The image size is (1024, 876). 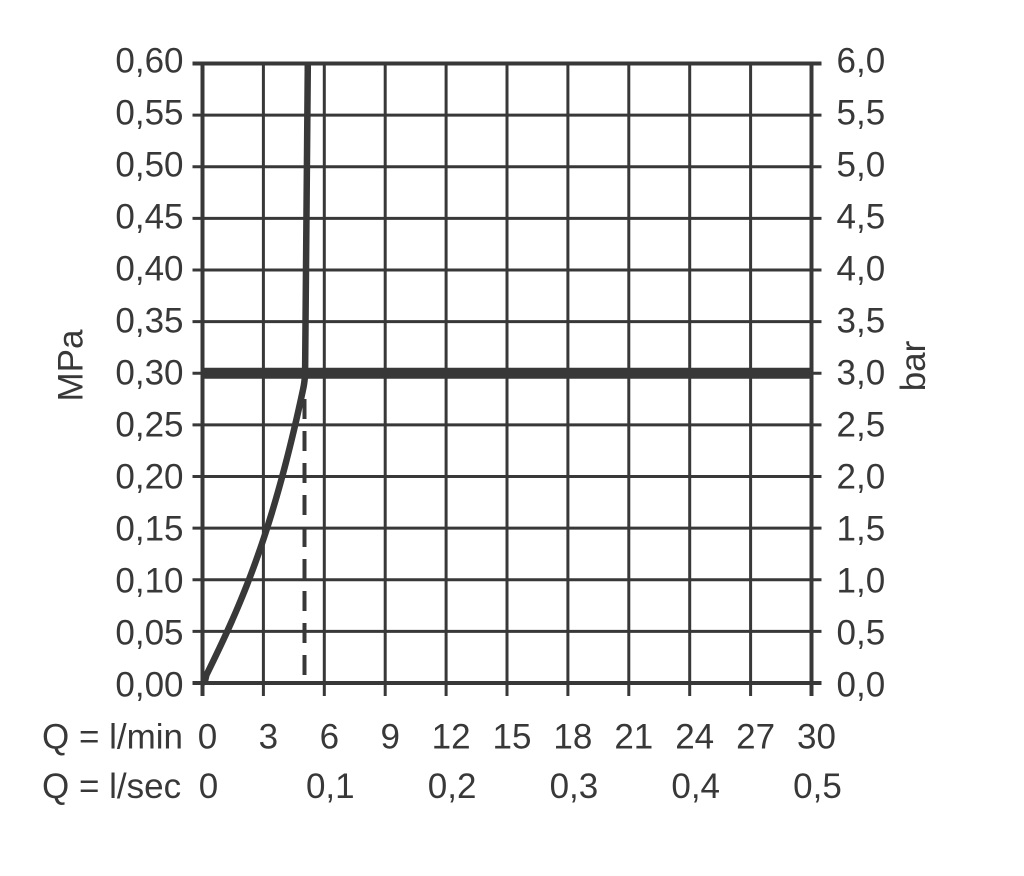 What do you see at coordinates (694, 737) in the screenshot?
I see `svg-text: 24` at bounding box center [694, 737].